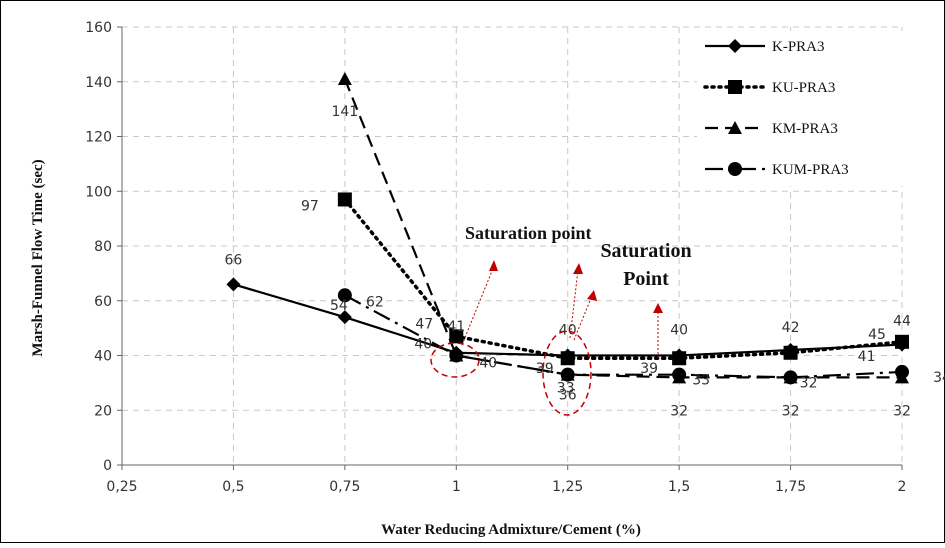 Image resolution: width=945 pixels, height=548 pixels. What do you see at coordinates (506, 487) in the screenshot?
I see `x-tick-labels: 0,25 0,5 0,75 1 1,25 1,5 1,75 2` at bounding box center [506, 487].